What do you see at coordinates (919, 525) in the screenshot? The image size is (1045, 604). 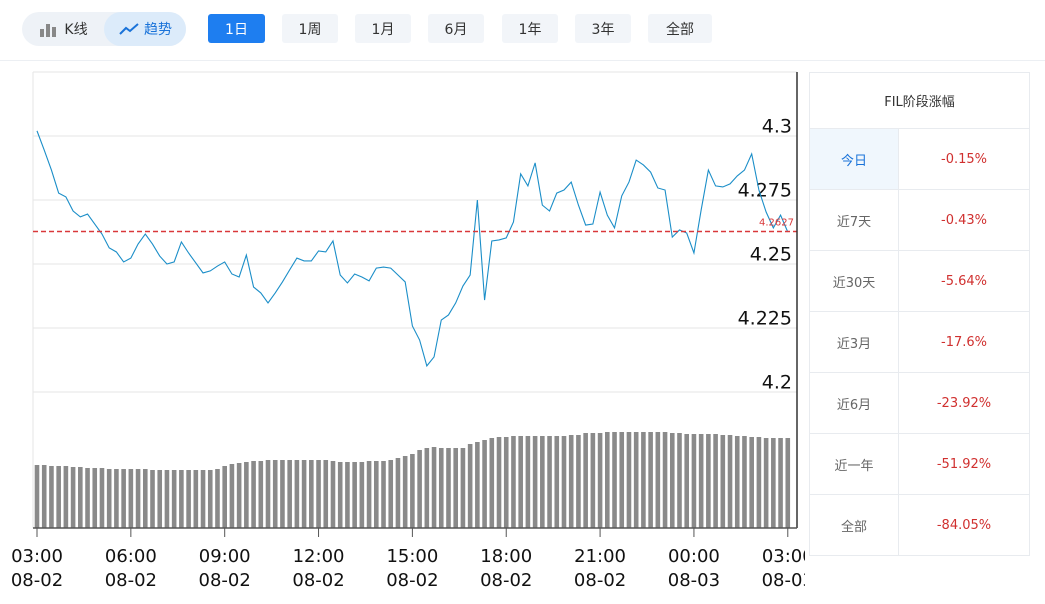 I see `panel-row: 全部 -84.05%` at bounding box center [919, 525].